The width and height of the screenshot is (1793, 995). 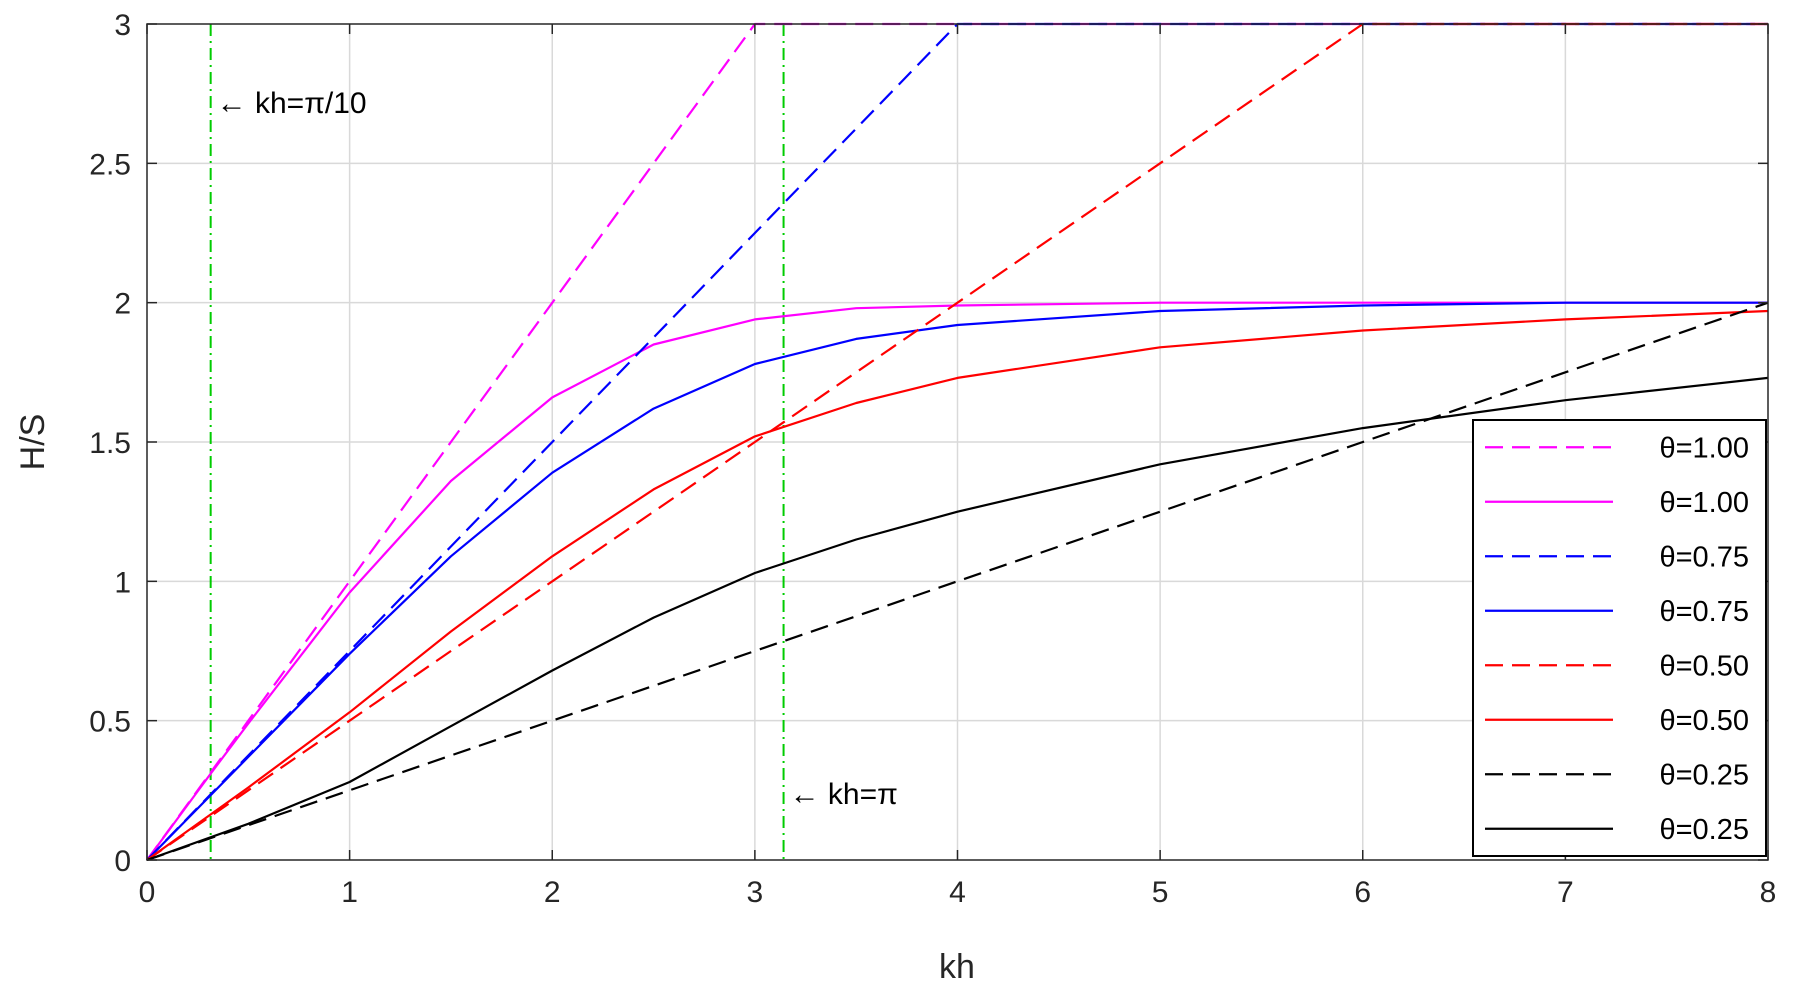 I want to click on reference-line-label: ← kh=π/10, so click(x=292, y=103).